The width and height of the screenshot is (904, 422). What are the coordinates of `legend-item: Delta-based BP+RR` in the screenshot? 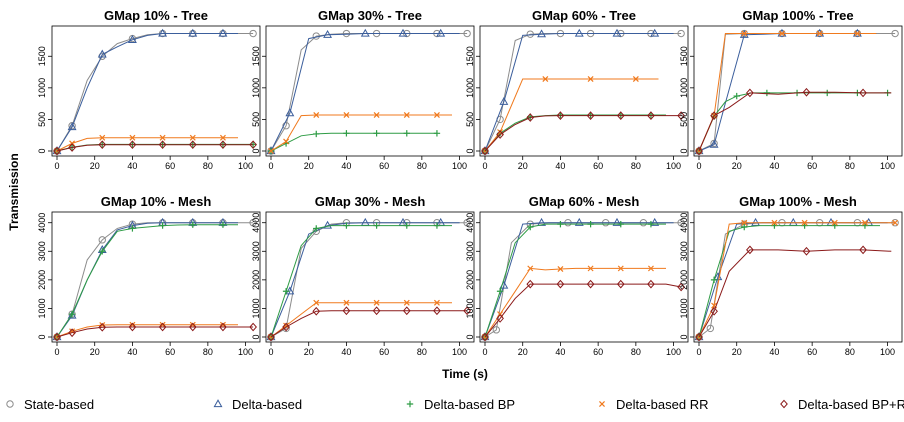 It's located at (842, 404).